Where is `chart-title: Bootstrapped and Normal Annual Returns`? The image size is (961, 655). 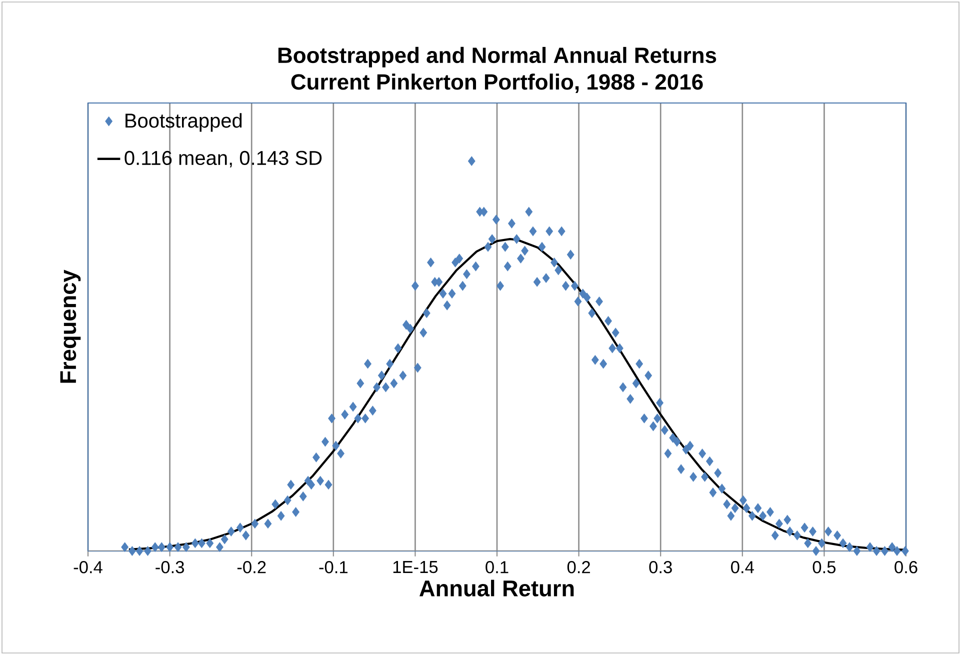 chart-title: Bootstrapped and Normal Annual Returns is located at coordinates (497, 57).